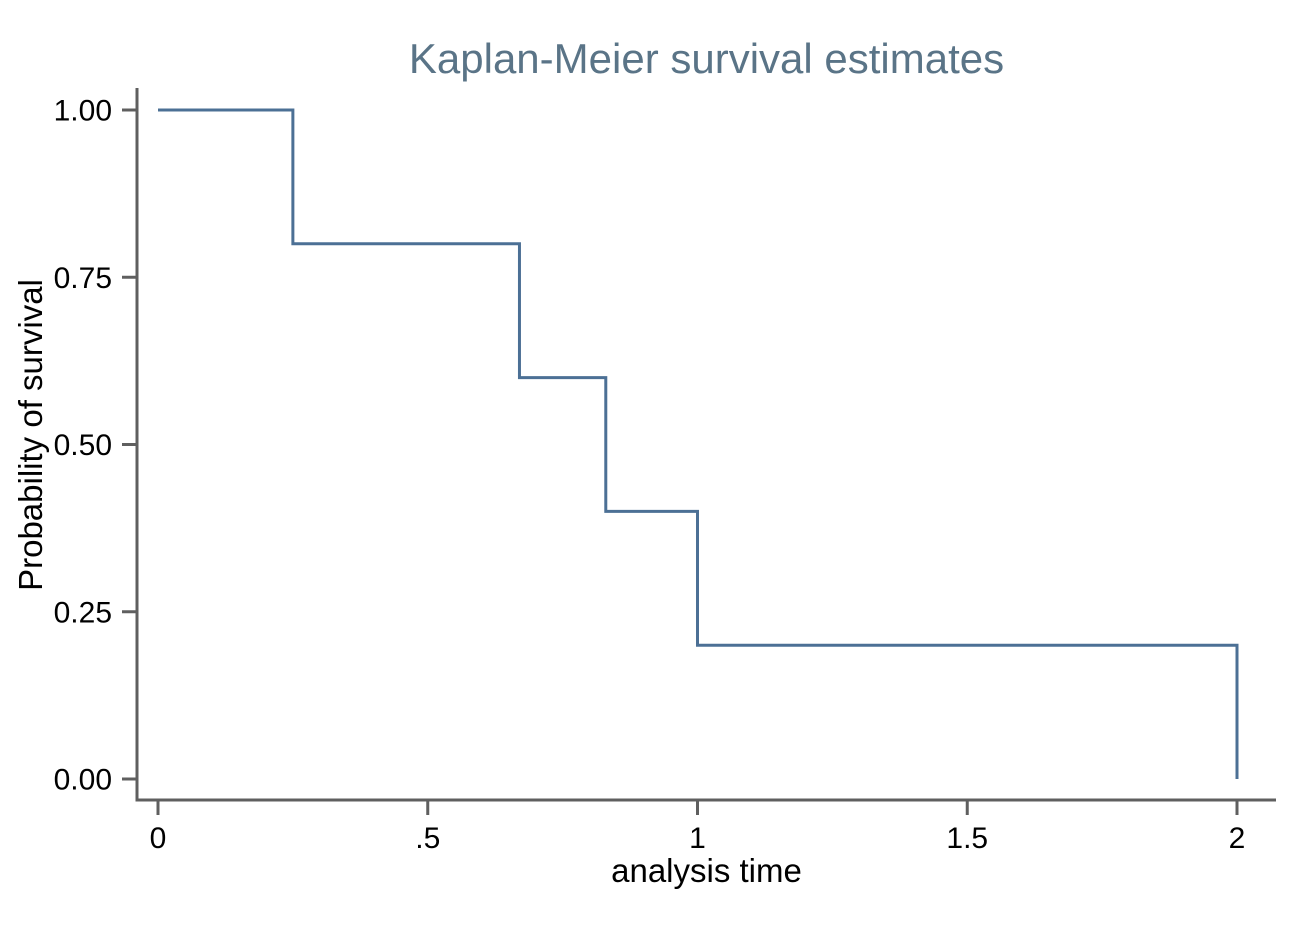 Image resolution: width=1293 pixels, height=927 pixels. I want to click on y-tick-label: 1.00, so click(83, 111).